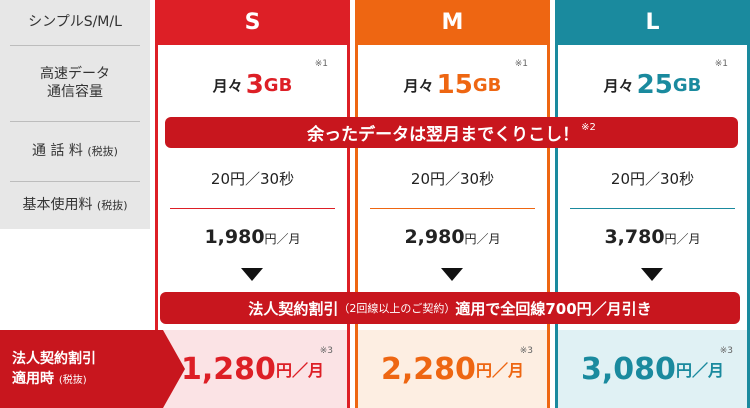 The image size is (750, 408). Describe the element at coordinates (293, 308) in the screenshot. I see `corporate-discount-title: 法人契約割引` at that location.